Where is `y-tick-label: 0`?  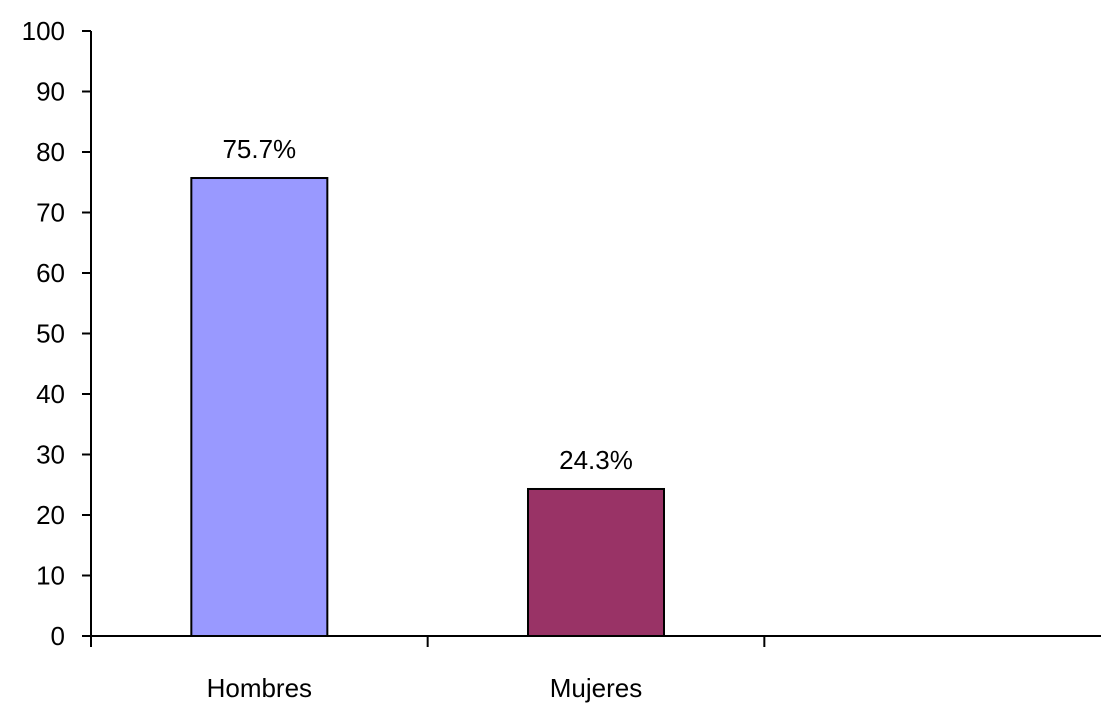 y-tick-label: 0 is located at coordinates (58, 636).